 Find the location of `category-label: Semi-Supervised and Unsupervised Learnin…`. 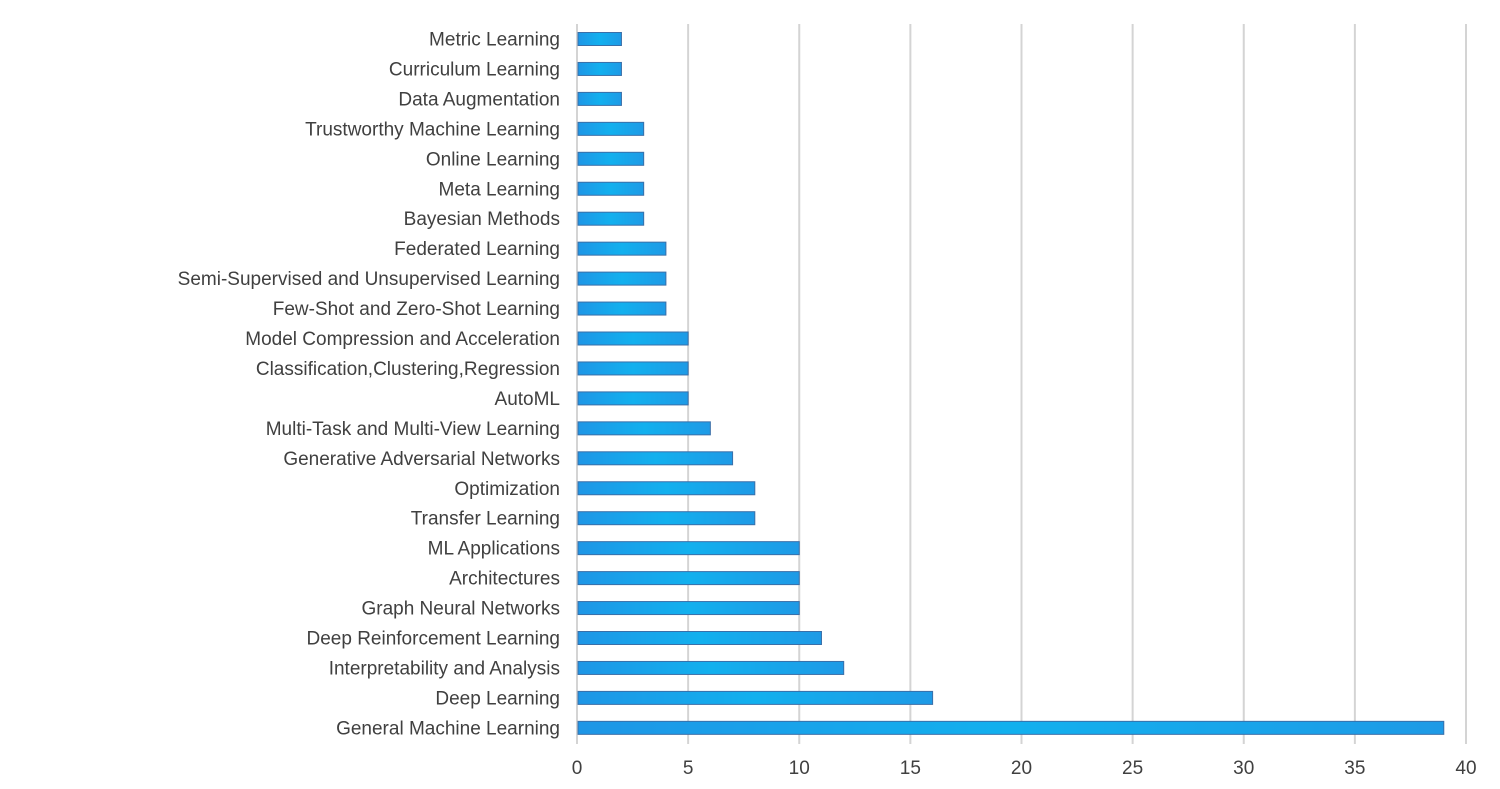

category-label: Semi-Supervised and Unsupervised Learnin… is located at coordinates (369, 279).